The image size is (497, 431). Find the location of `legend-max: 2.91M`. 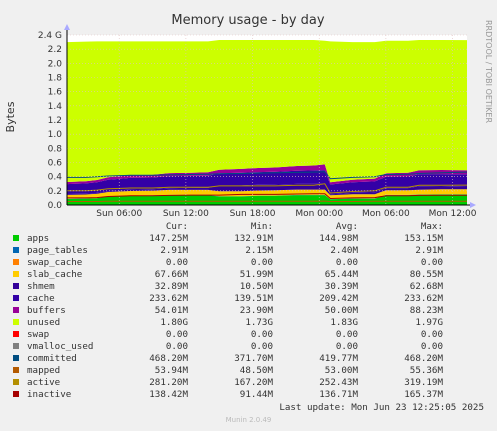

legend-max: 2.91M is located at coordinates (429, 250).